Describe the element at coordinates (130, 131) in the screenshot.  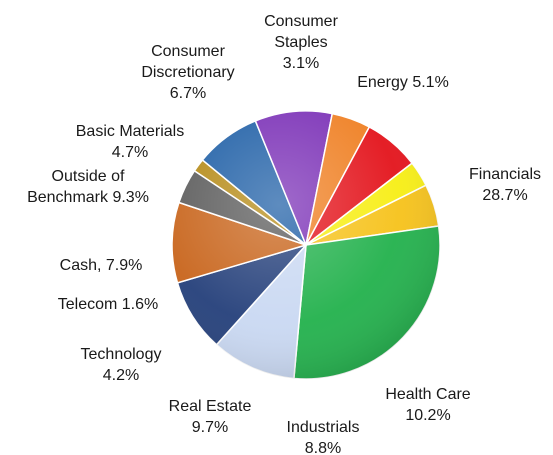
I see `basic-materials-label-line: Basic Materials` at that location.